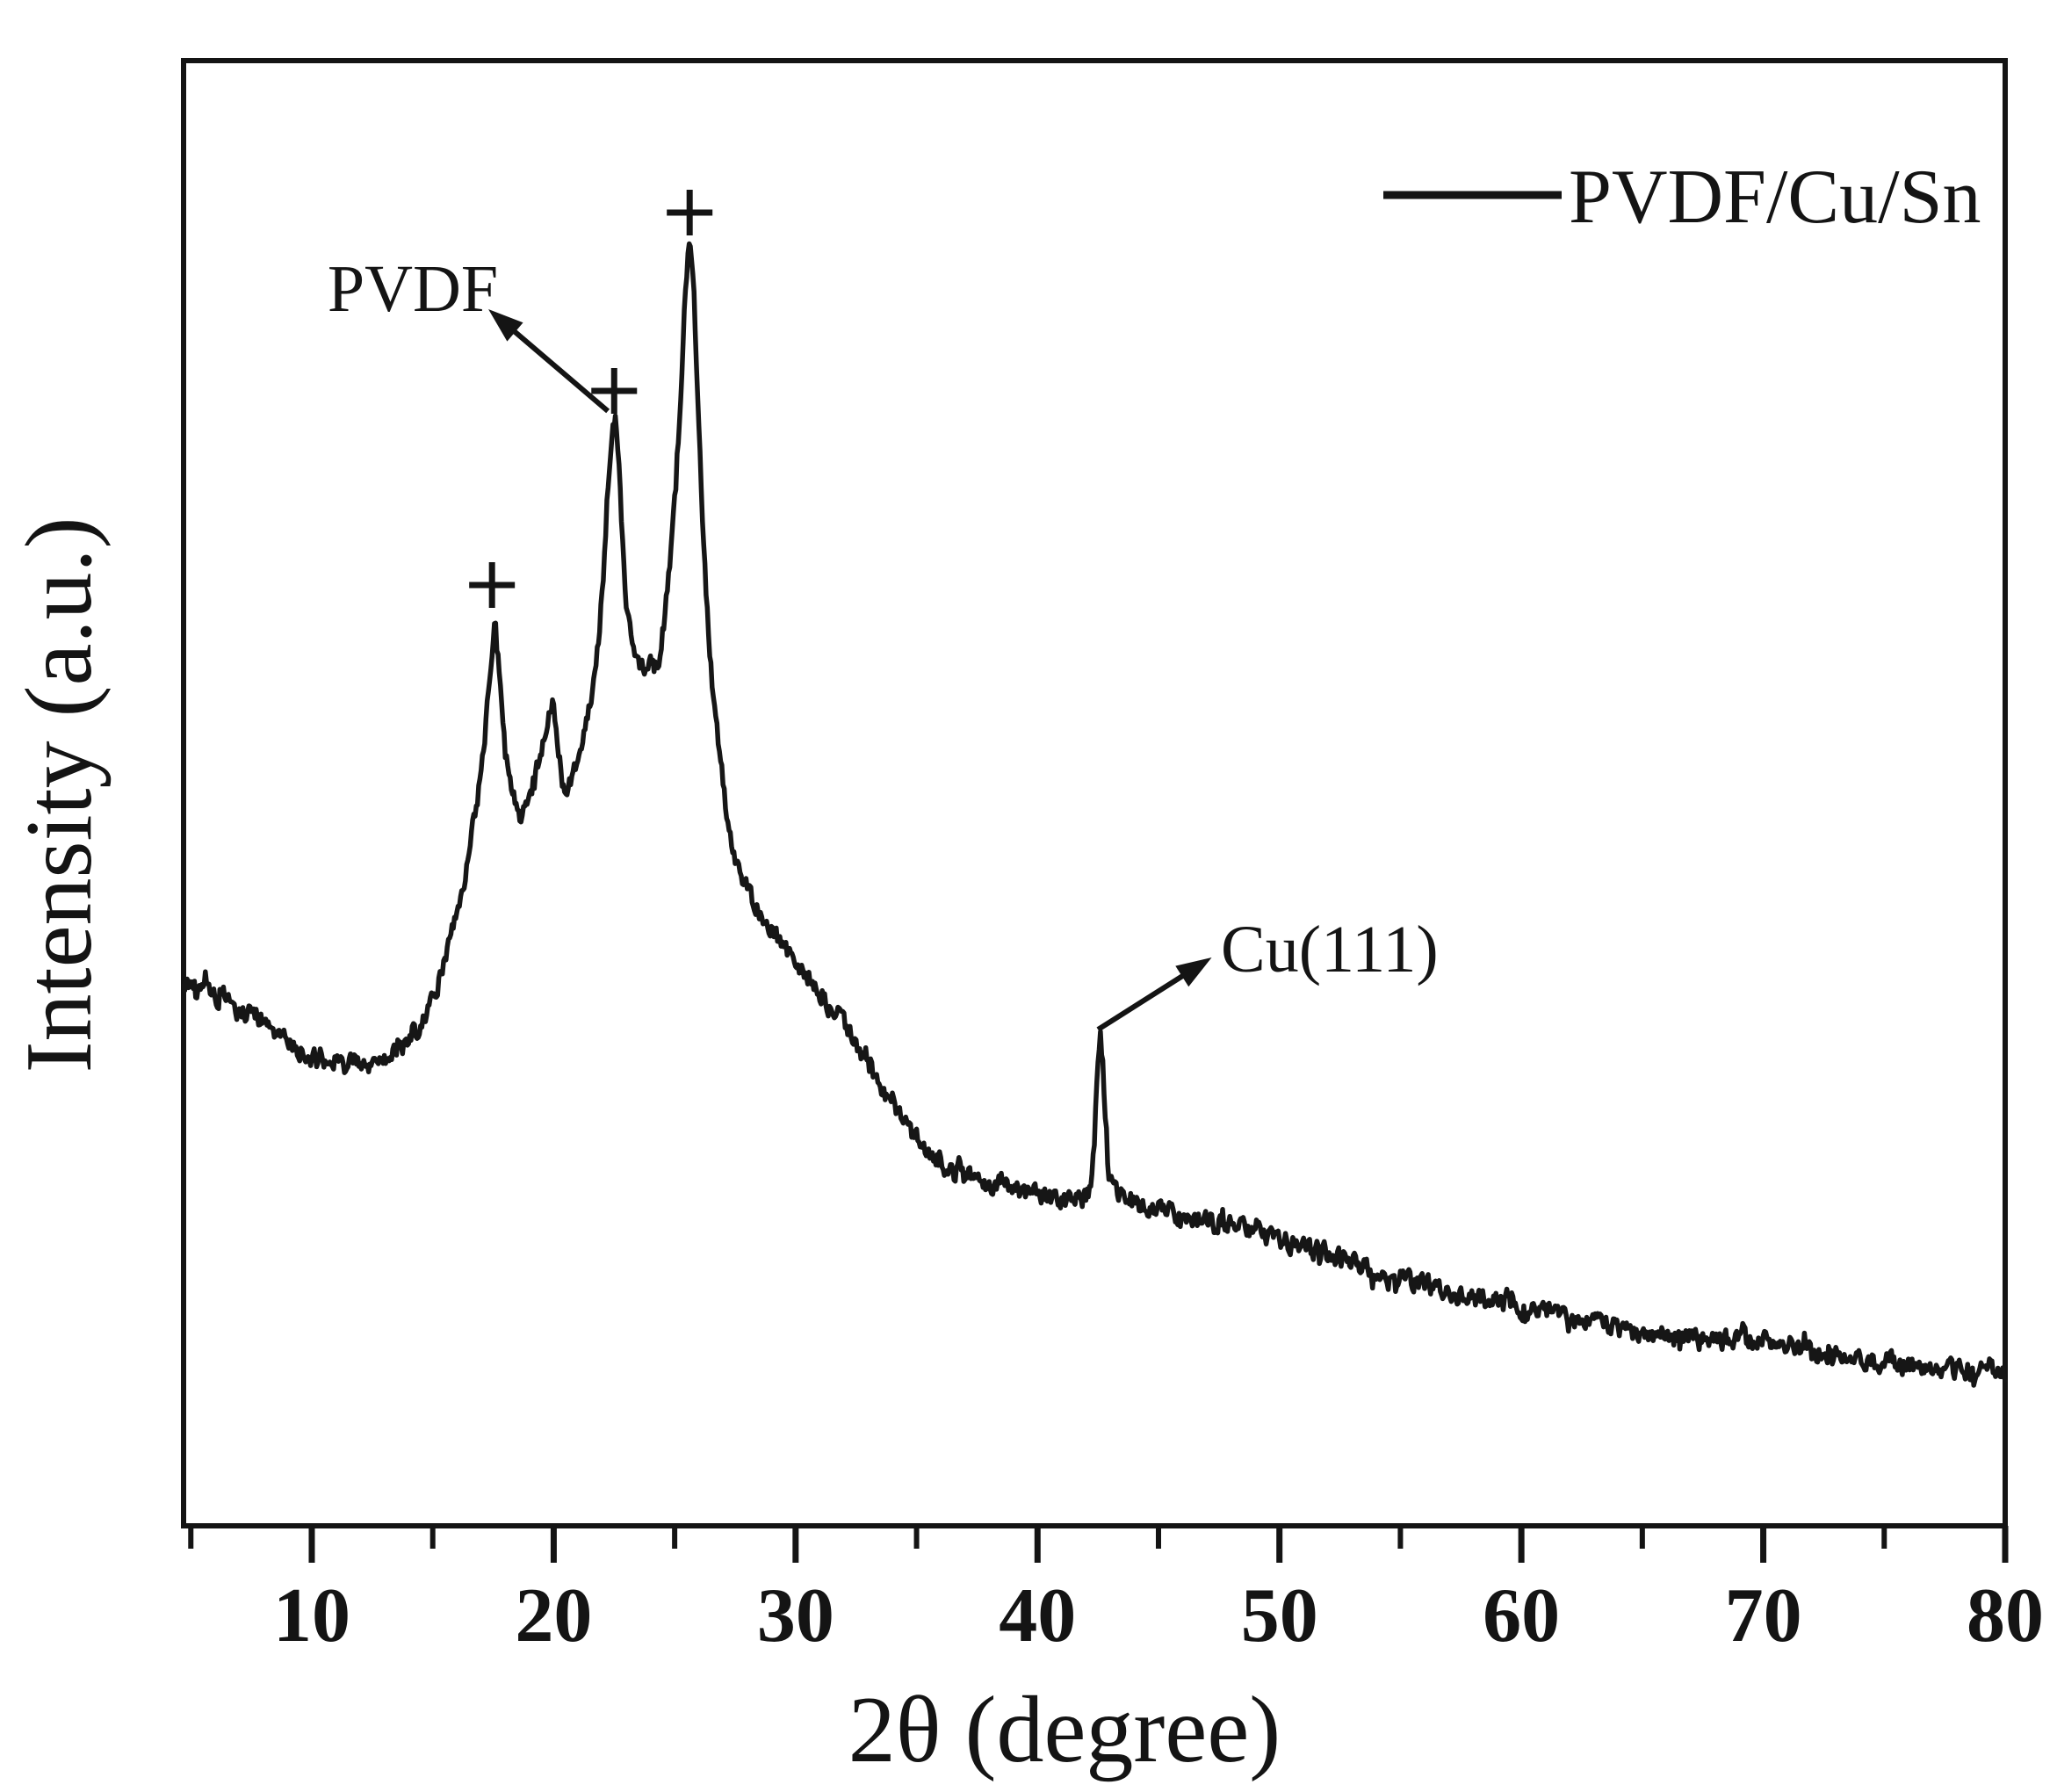 Image resolution: width=2057 pixels, height=1792 pixels. What do you see at coordinates (1279, 1615) in the screenshot?
I see `x-tick-label: 50` at bounding box center [1279, 1615].